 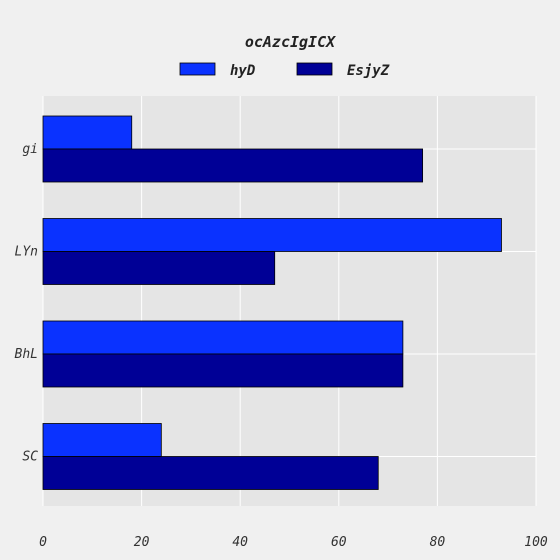 What do you see at coordinates (293, 542) in the screenshot?
I see `x-axis: 0 20 40 60 80 100` at bounding box center [293, 542].